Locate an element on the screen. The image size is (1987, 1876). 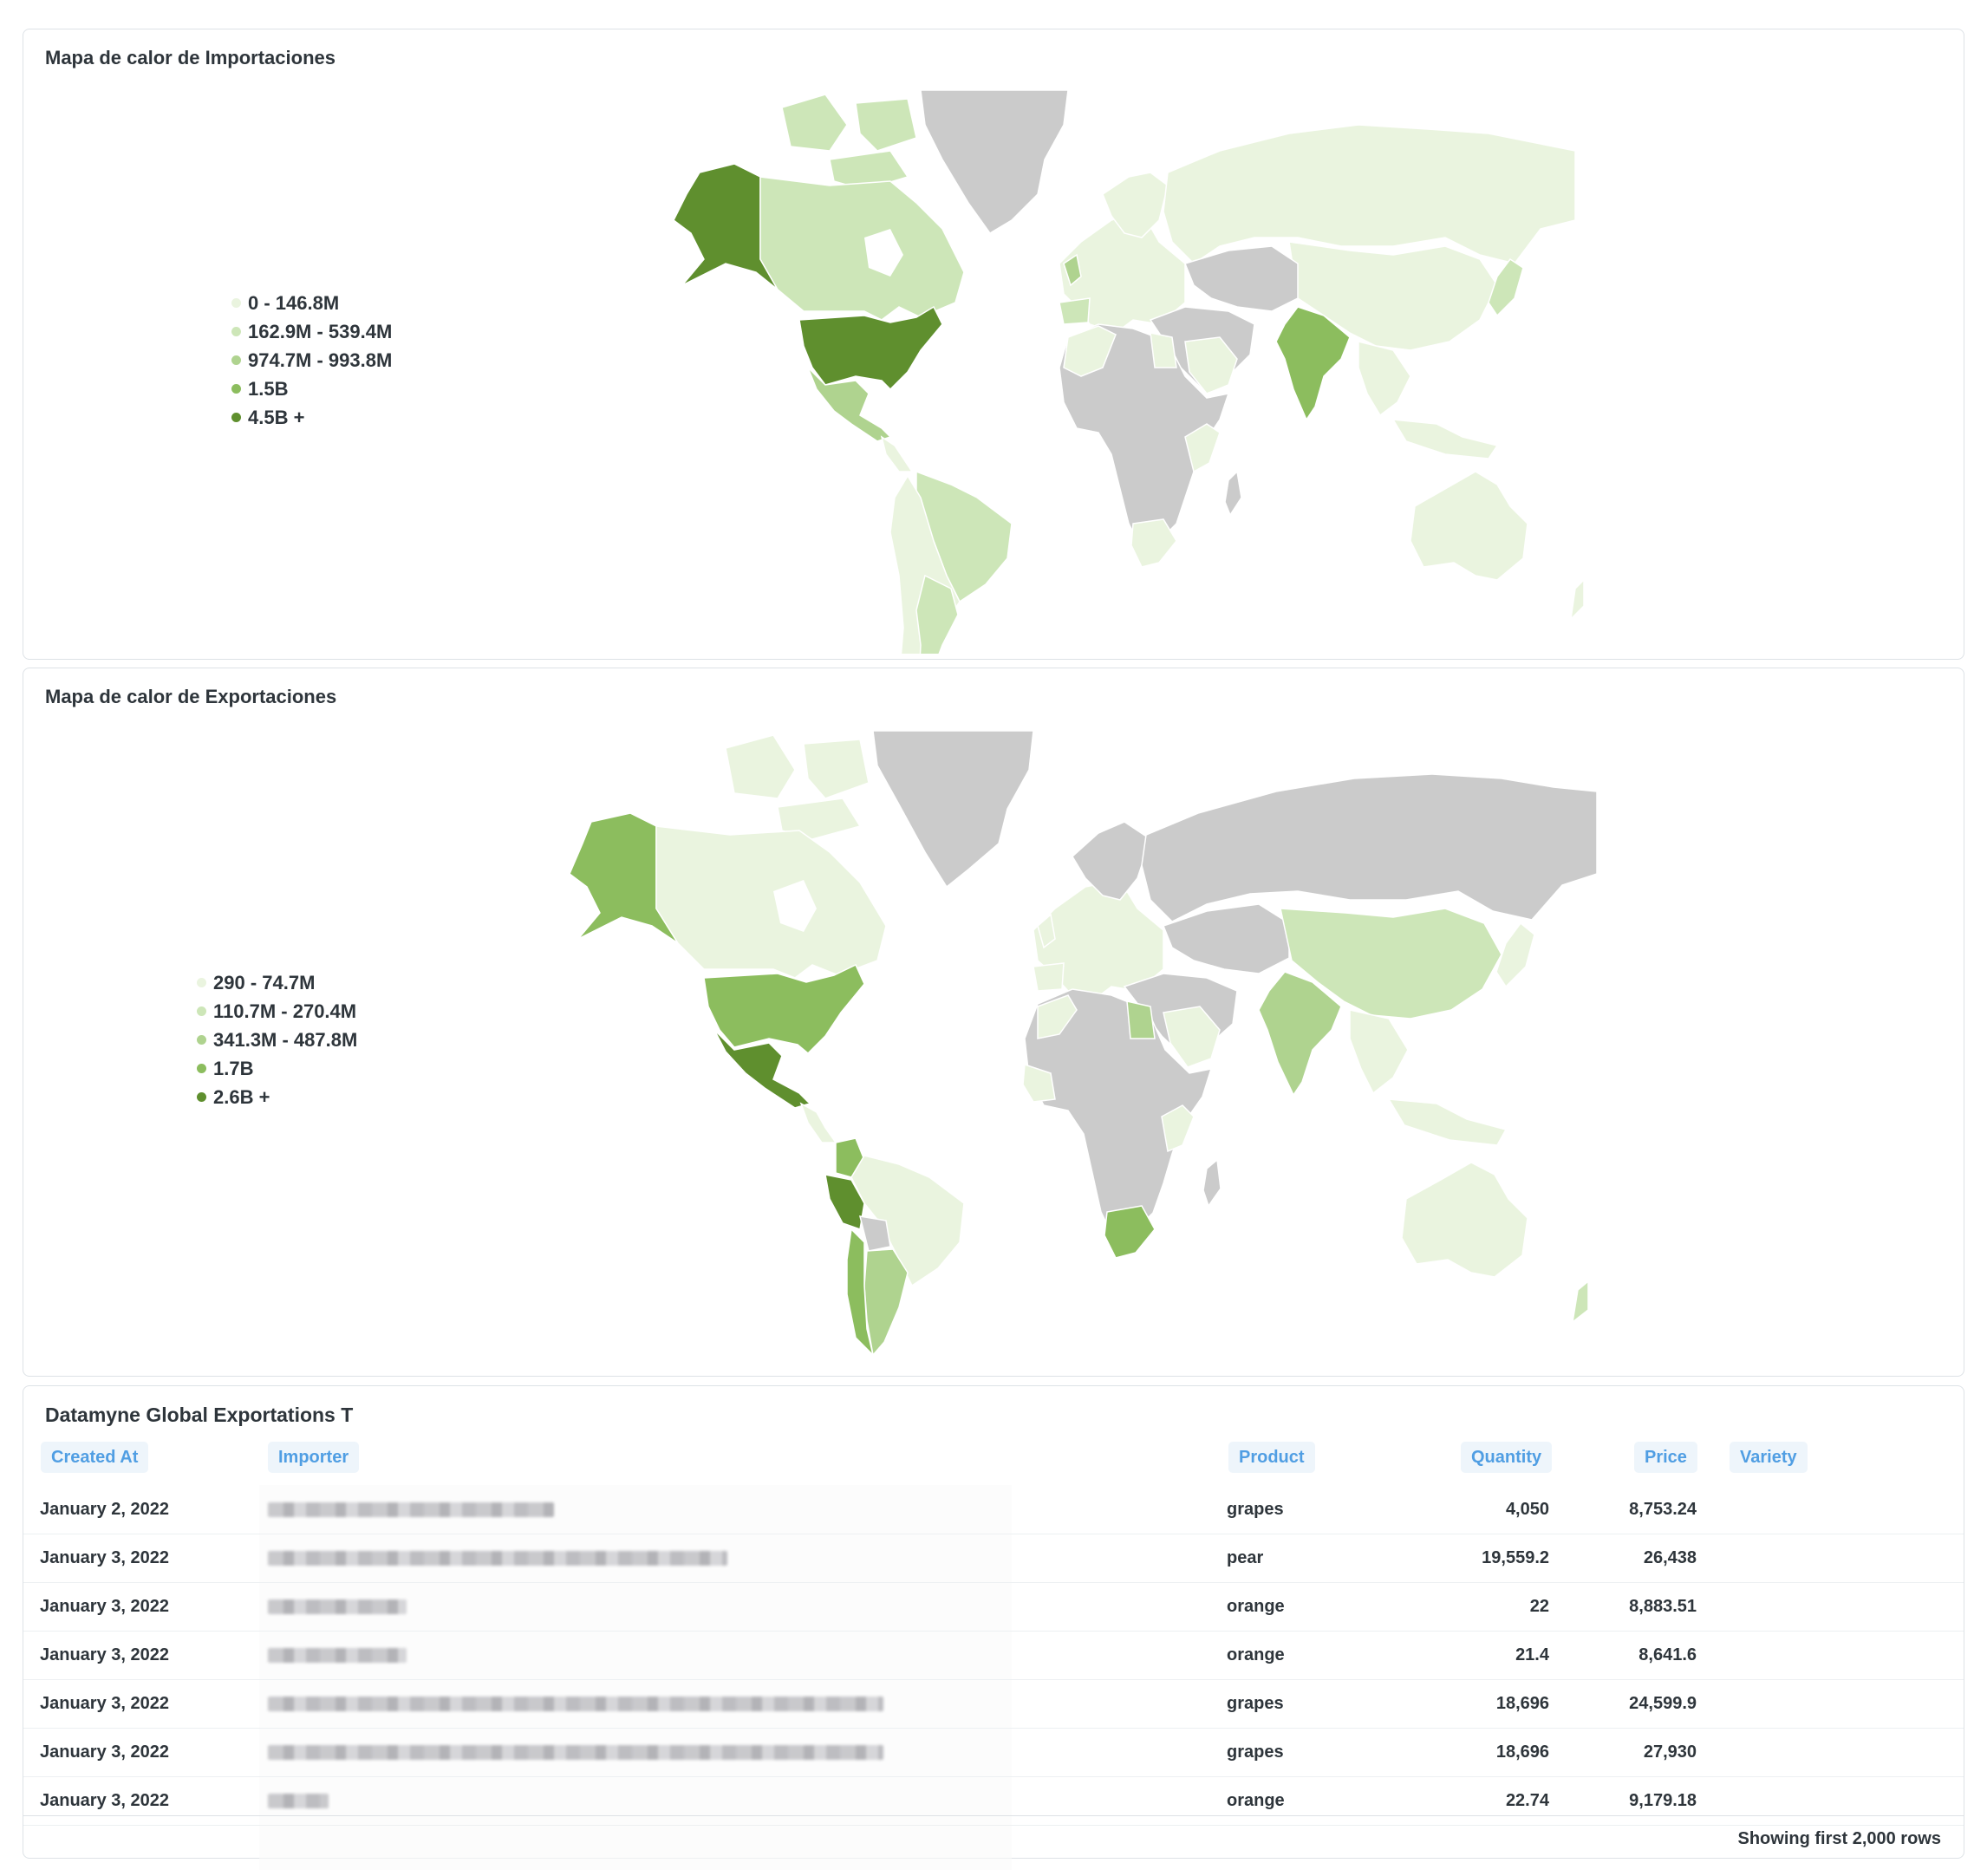
column-header-quantity: Quantity is located at coordinates (1507, 1457).